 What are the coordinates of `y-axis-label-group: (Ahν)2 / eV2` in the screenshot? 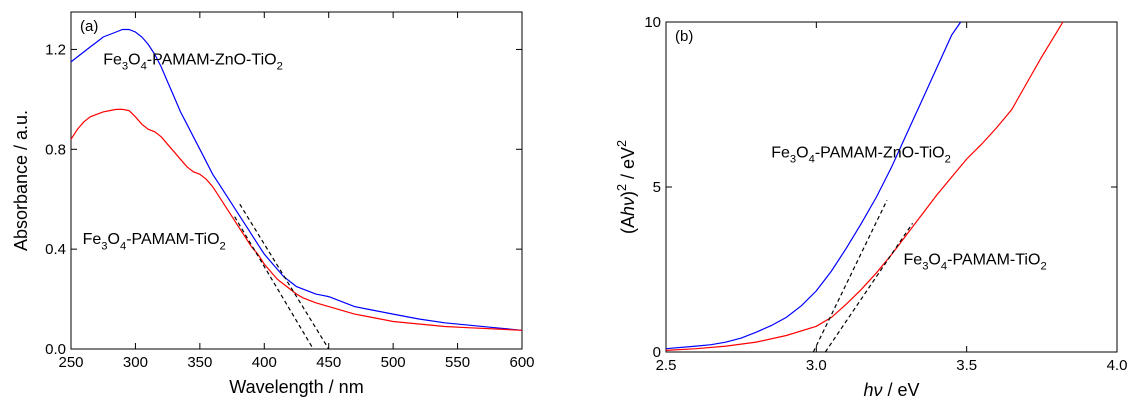 It's located at (626, 187).